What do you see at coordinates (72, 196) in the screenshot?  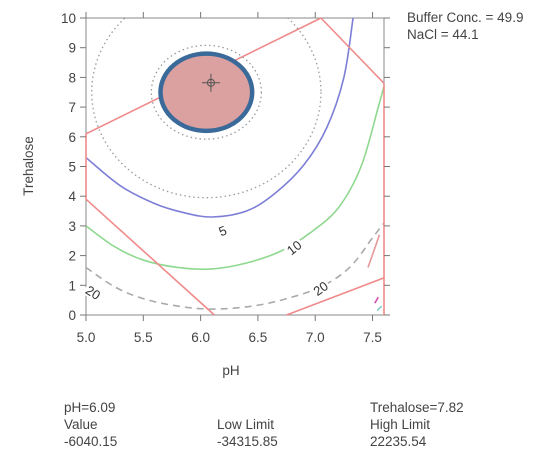 I see `y-tick-label: 4` at bounding box center [72, 196].